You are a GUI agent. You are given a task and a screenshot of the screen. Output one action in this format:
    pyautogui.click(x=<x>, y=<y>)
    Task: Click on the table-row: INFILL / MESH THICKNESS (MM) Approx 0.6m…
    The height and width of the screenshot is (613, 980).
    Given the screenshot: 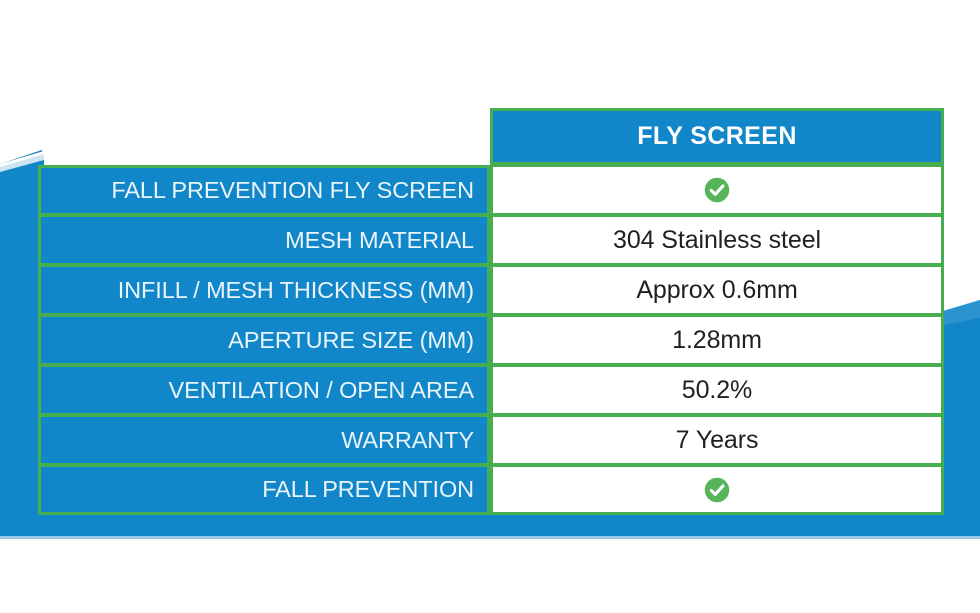 What is the action you would take?
    pyautogui.click(x=491, y=290)
    